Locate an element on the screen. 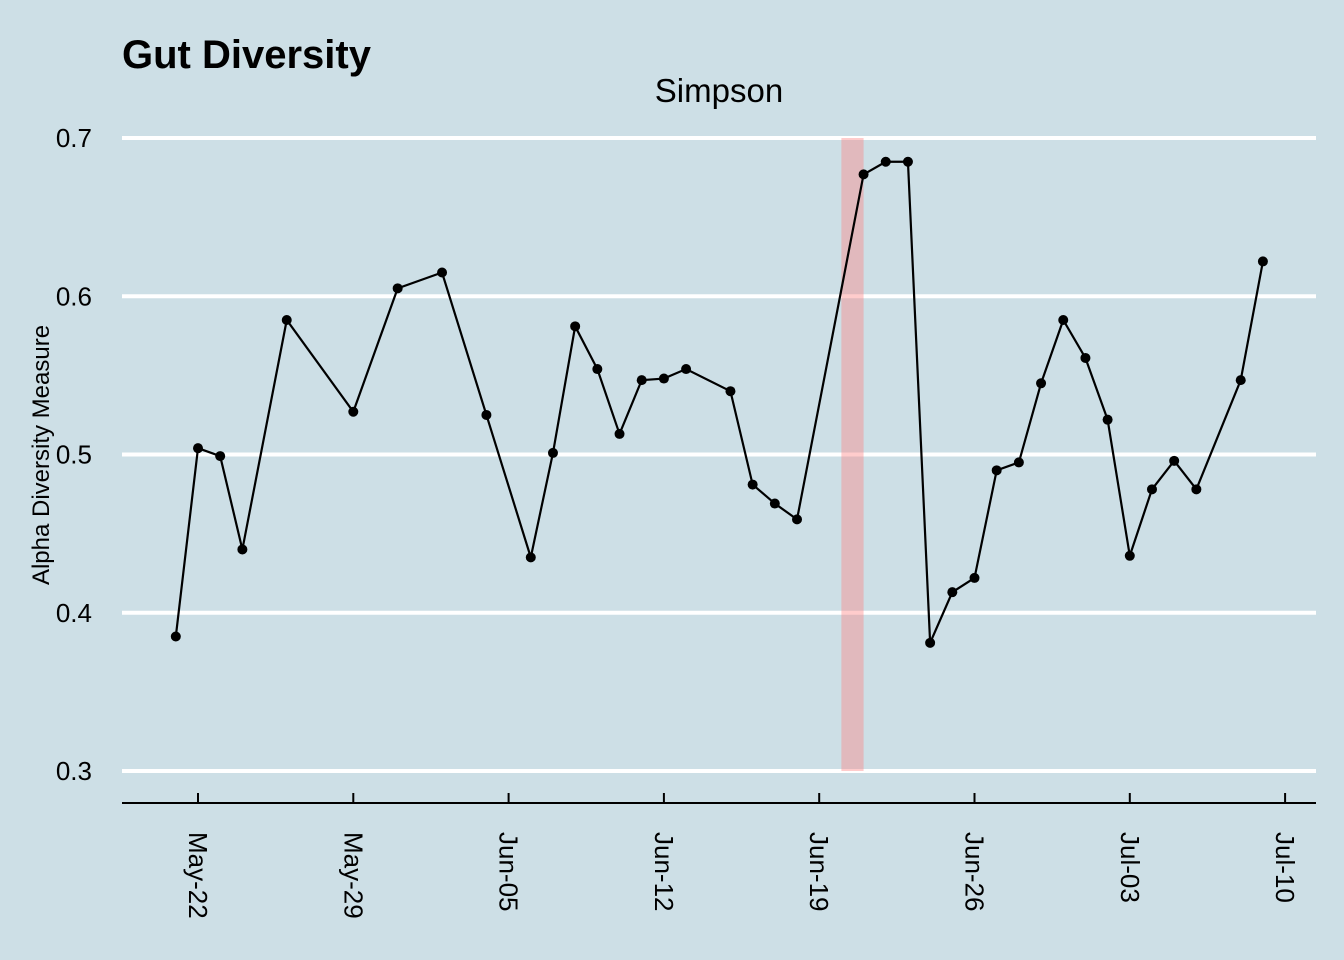 This screenshot has height=960, width=1344. highlight-rect is located at coordinates (852, 454).